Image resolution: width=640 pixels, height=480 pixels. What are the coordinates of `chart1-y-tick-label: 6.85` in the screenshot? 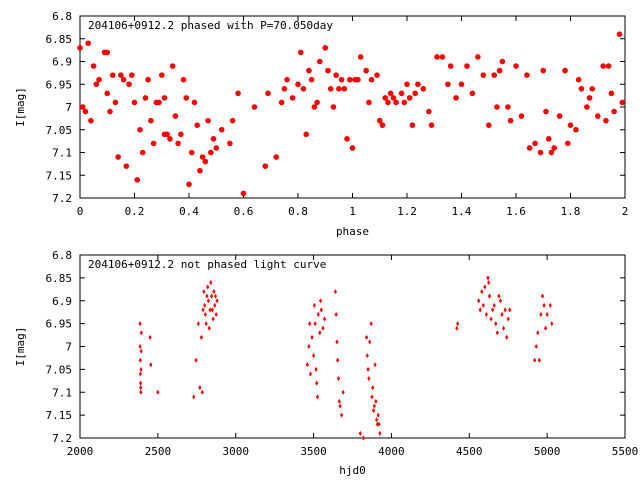 It's located at (59, 39).